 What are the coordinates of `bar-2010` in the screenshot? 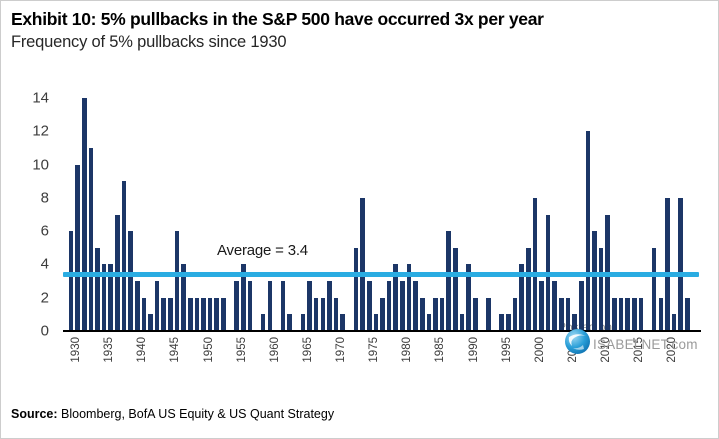 It's located at (601, 289).